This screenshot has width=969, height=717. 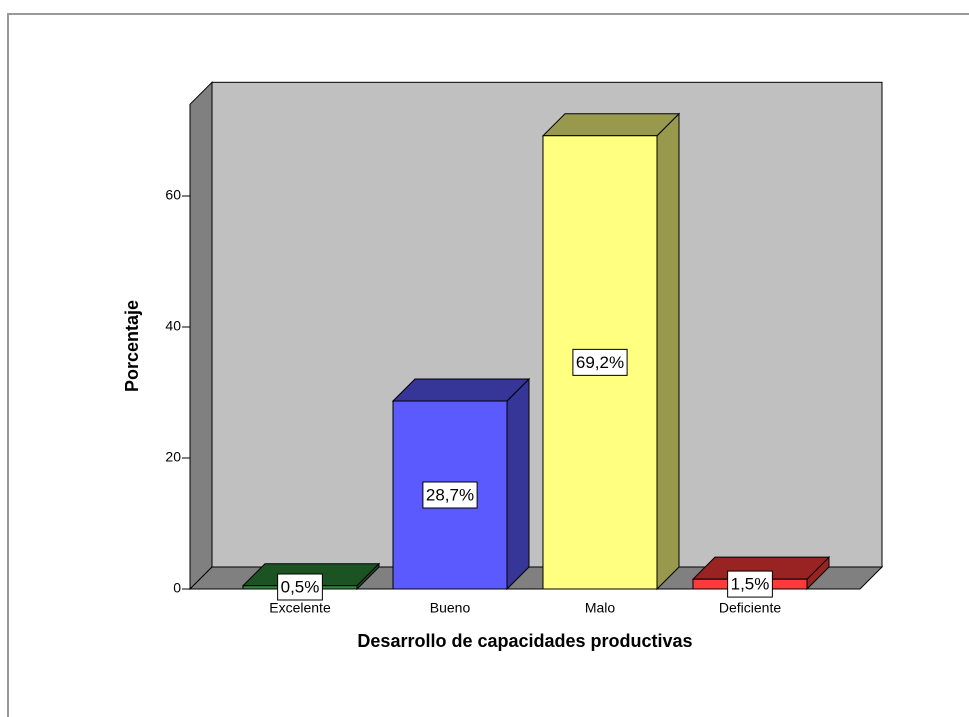 I want to click on value-label: 69,2%, so click(x=600, y=362).